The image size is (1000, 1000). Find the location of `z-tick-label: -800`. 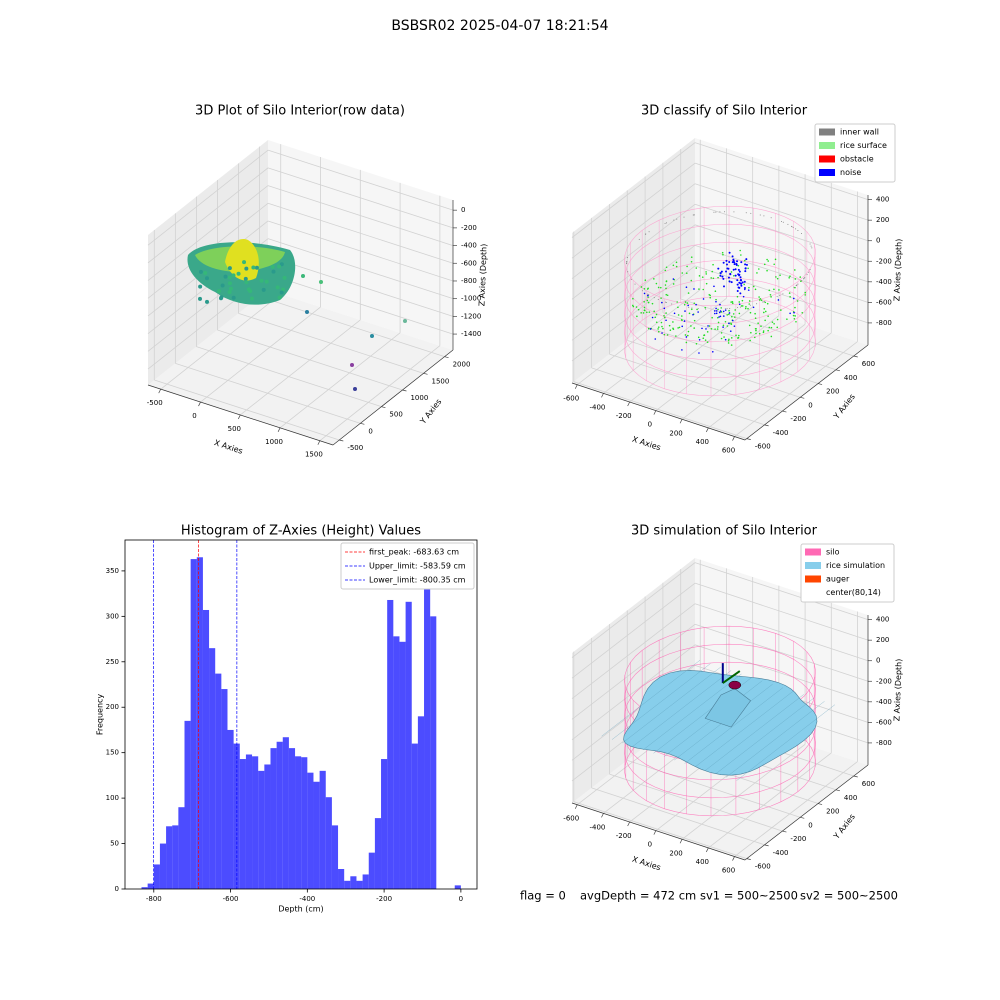

z-tick-label: -800 is located at coordinates (884, 743).